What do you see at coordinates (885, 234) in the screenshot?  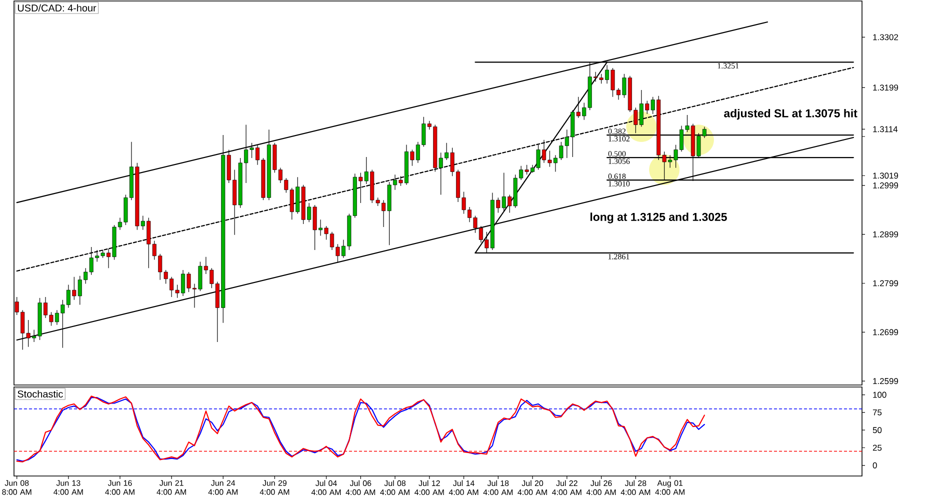 I see `y-tick-label: 1.2899` at bounding box center [885, 234].